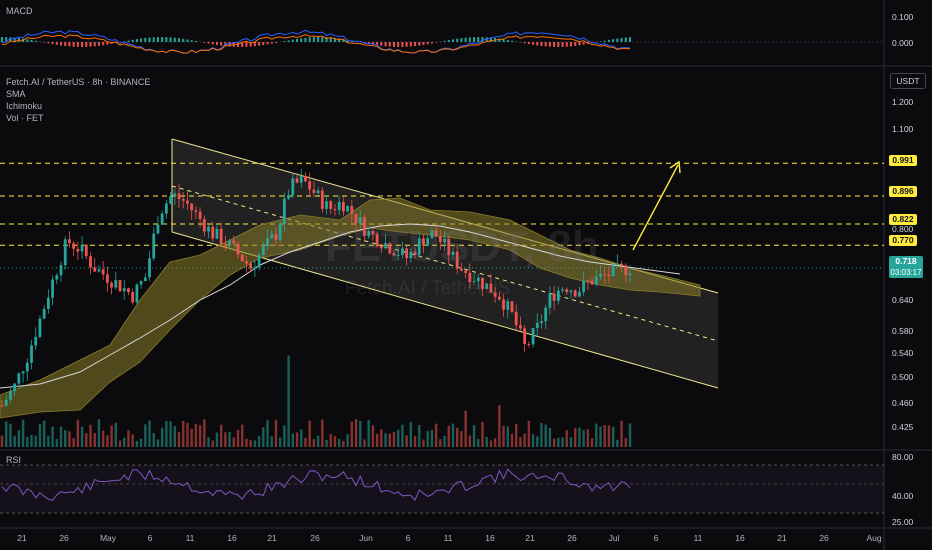 This screenshot has width=932, height=550. I want to click on symbol-title: Fetch.AI / TetherUS · 8h · BINANCE, so click(78, 82).